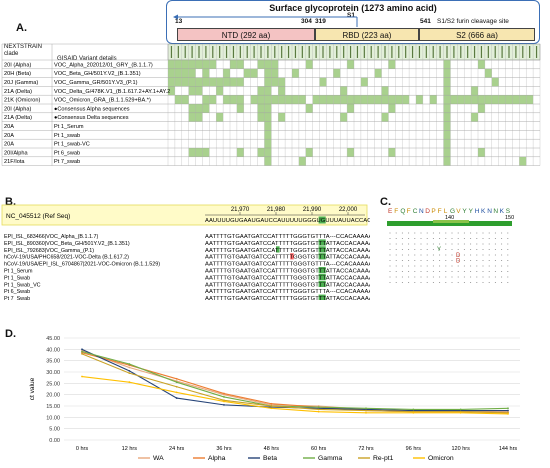 The width and height of the screenshot is (550, 468). Describe the element at coordinates (367, 34) in the screenshot. I see `domain-rbd: RBD (223 aa)` at that location.